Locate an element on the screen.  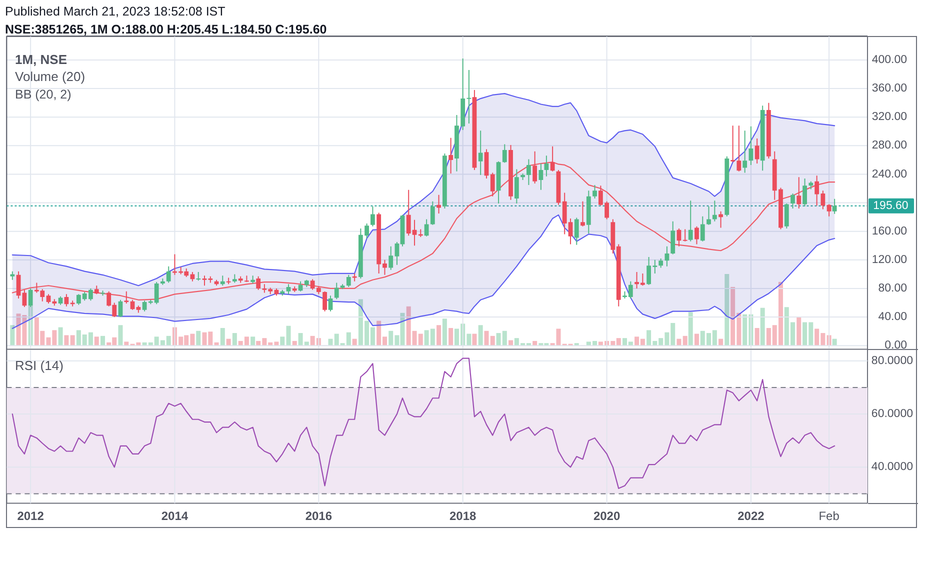
y-tick-label: 240.00 is located at coordinates (889, 174).